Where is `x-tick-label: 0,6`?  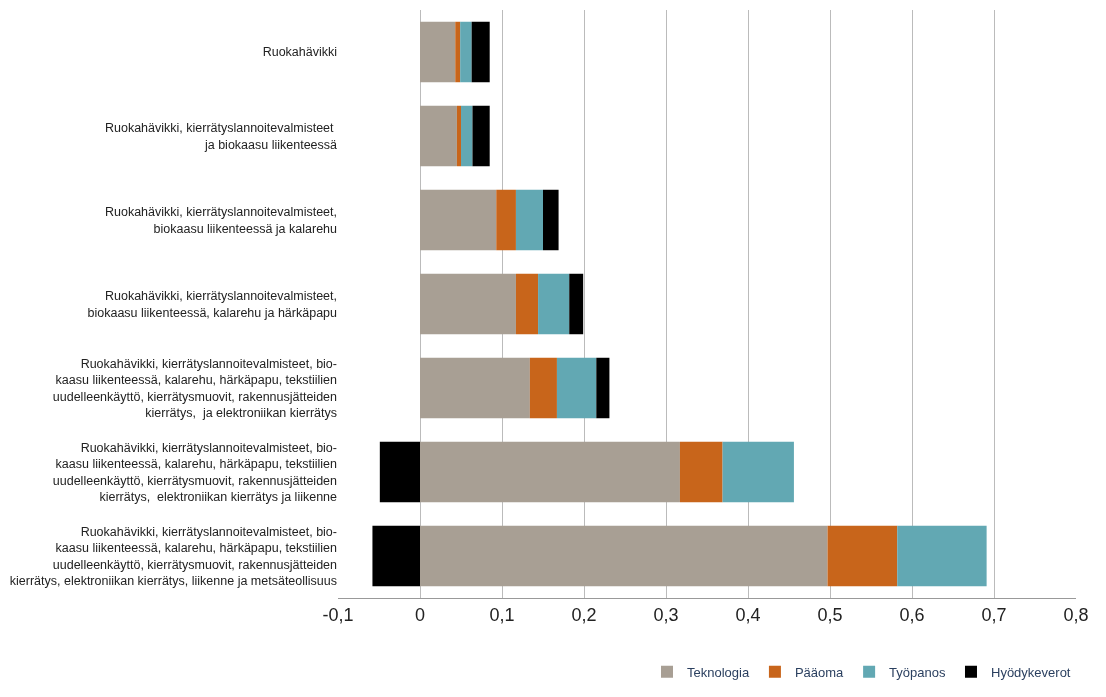 x-tick-label: 0,6 is located at coordinates (912, 614).